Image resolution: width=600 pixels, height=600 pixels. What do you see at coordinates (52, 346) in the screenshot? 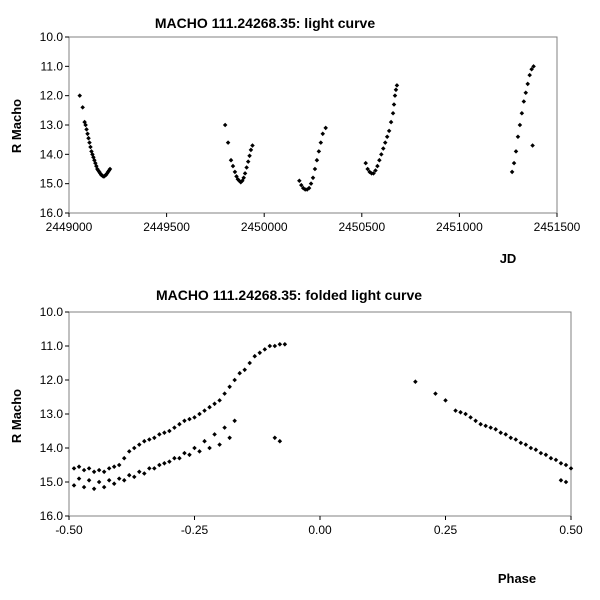
I see `y-tick-label: 11.0` at bounding box center [52, 346].